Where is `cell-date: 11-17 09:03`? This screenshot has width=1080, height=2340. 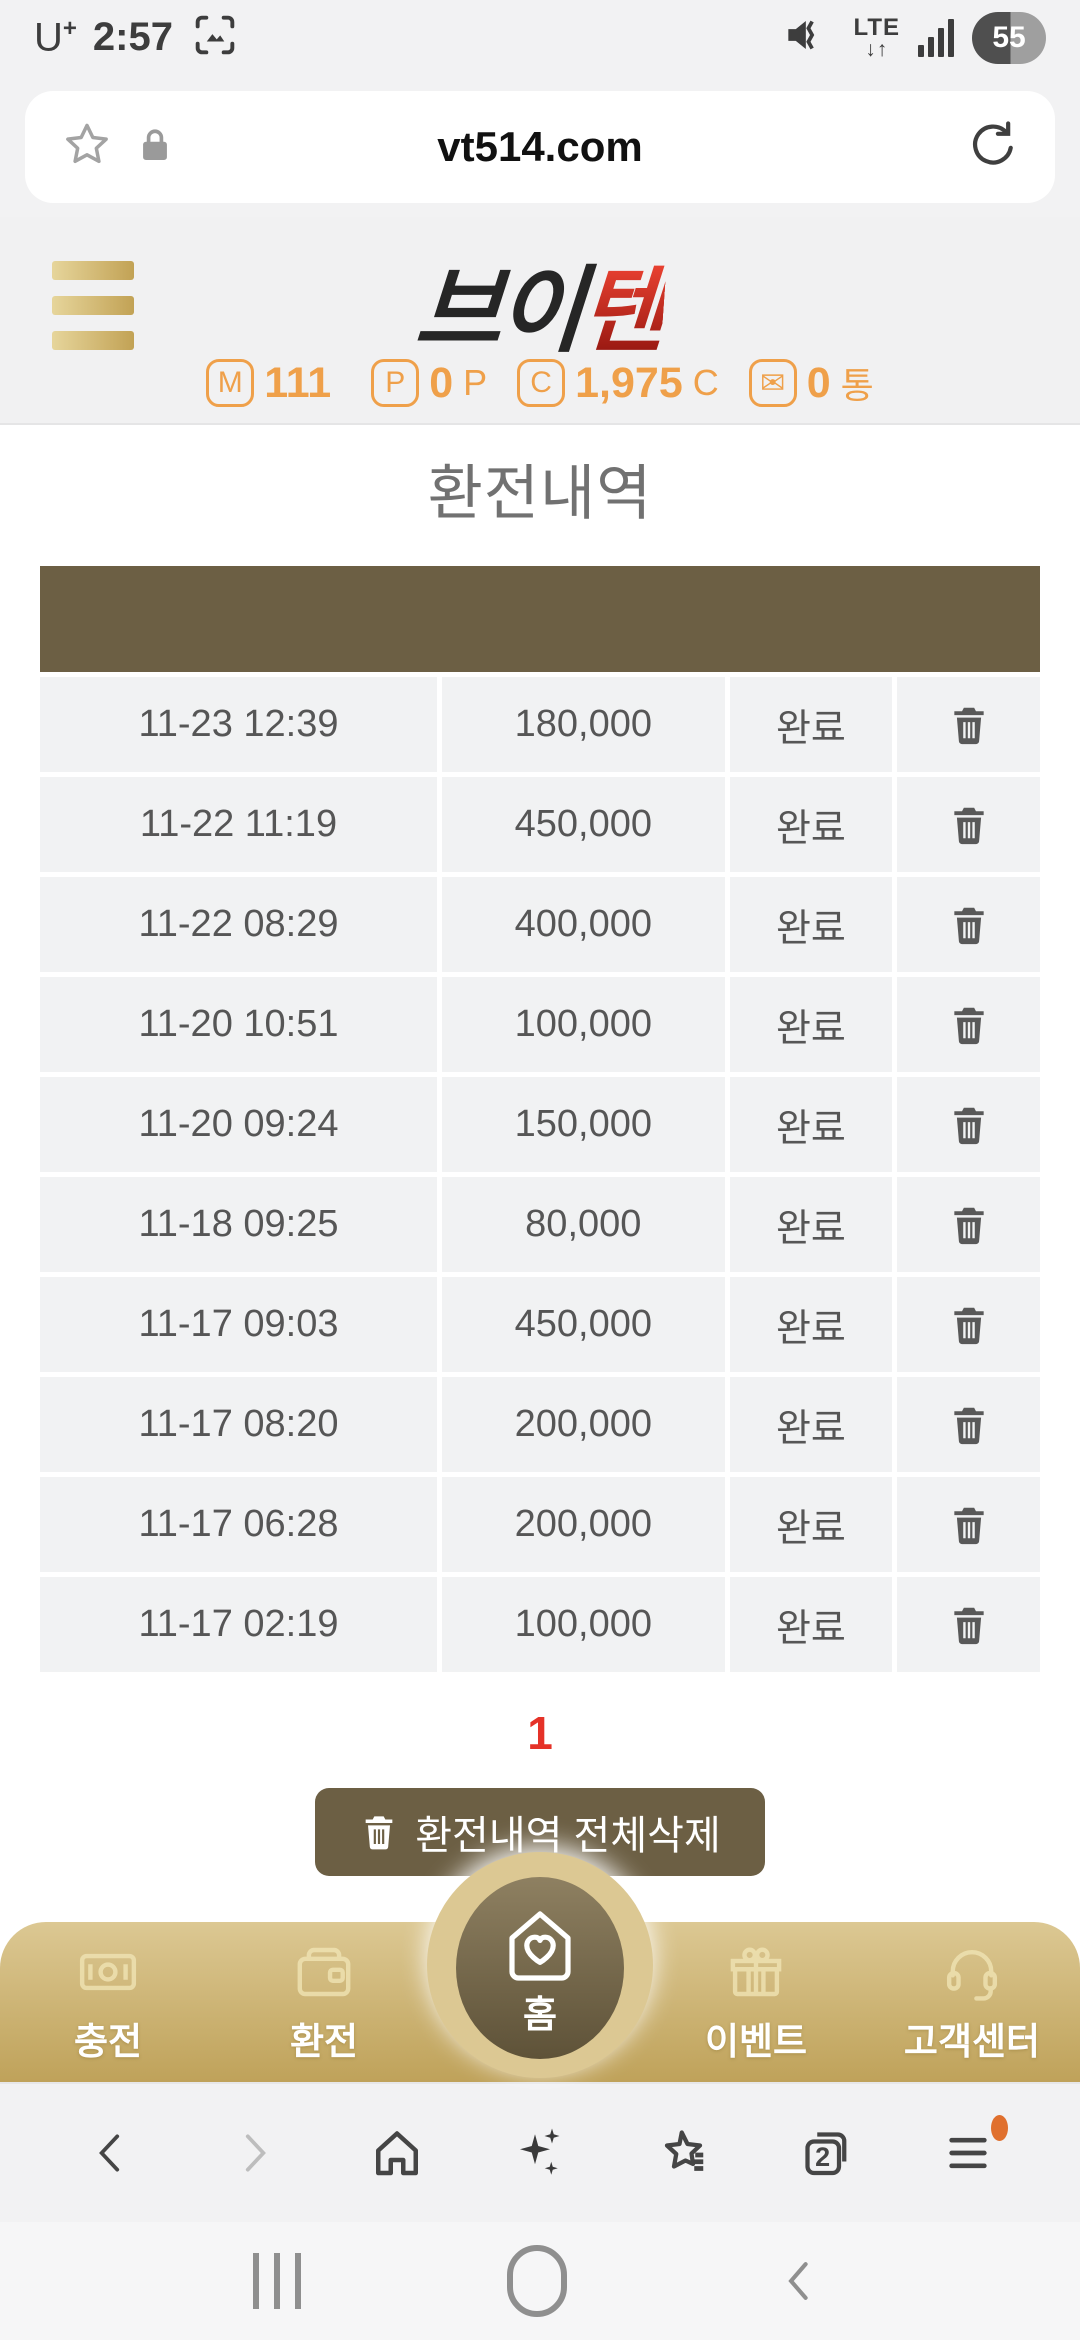 cell-date: 11-17 09:03 is located at coordinates (238, 1324).